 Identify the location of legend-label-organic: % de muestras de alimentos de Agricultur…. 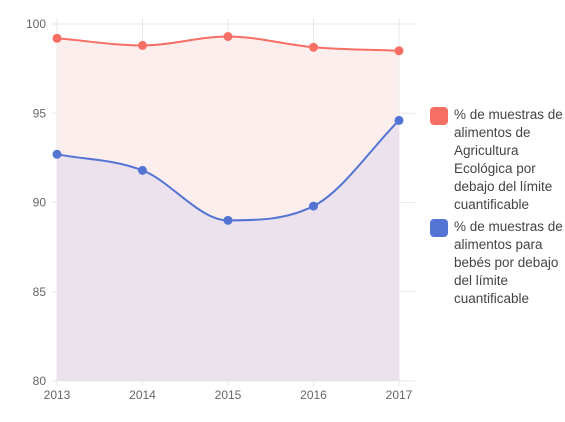
(508, 159).